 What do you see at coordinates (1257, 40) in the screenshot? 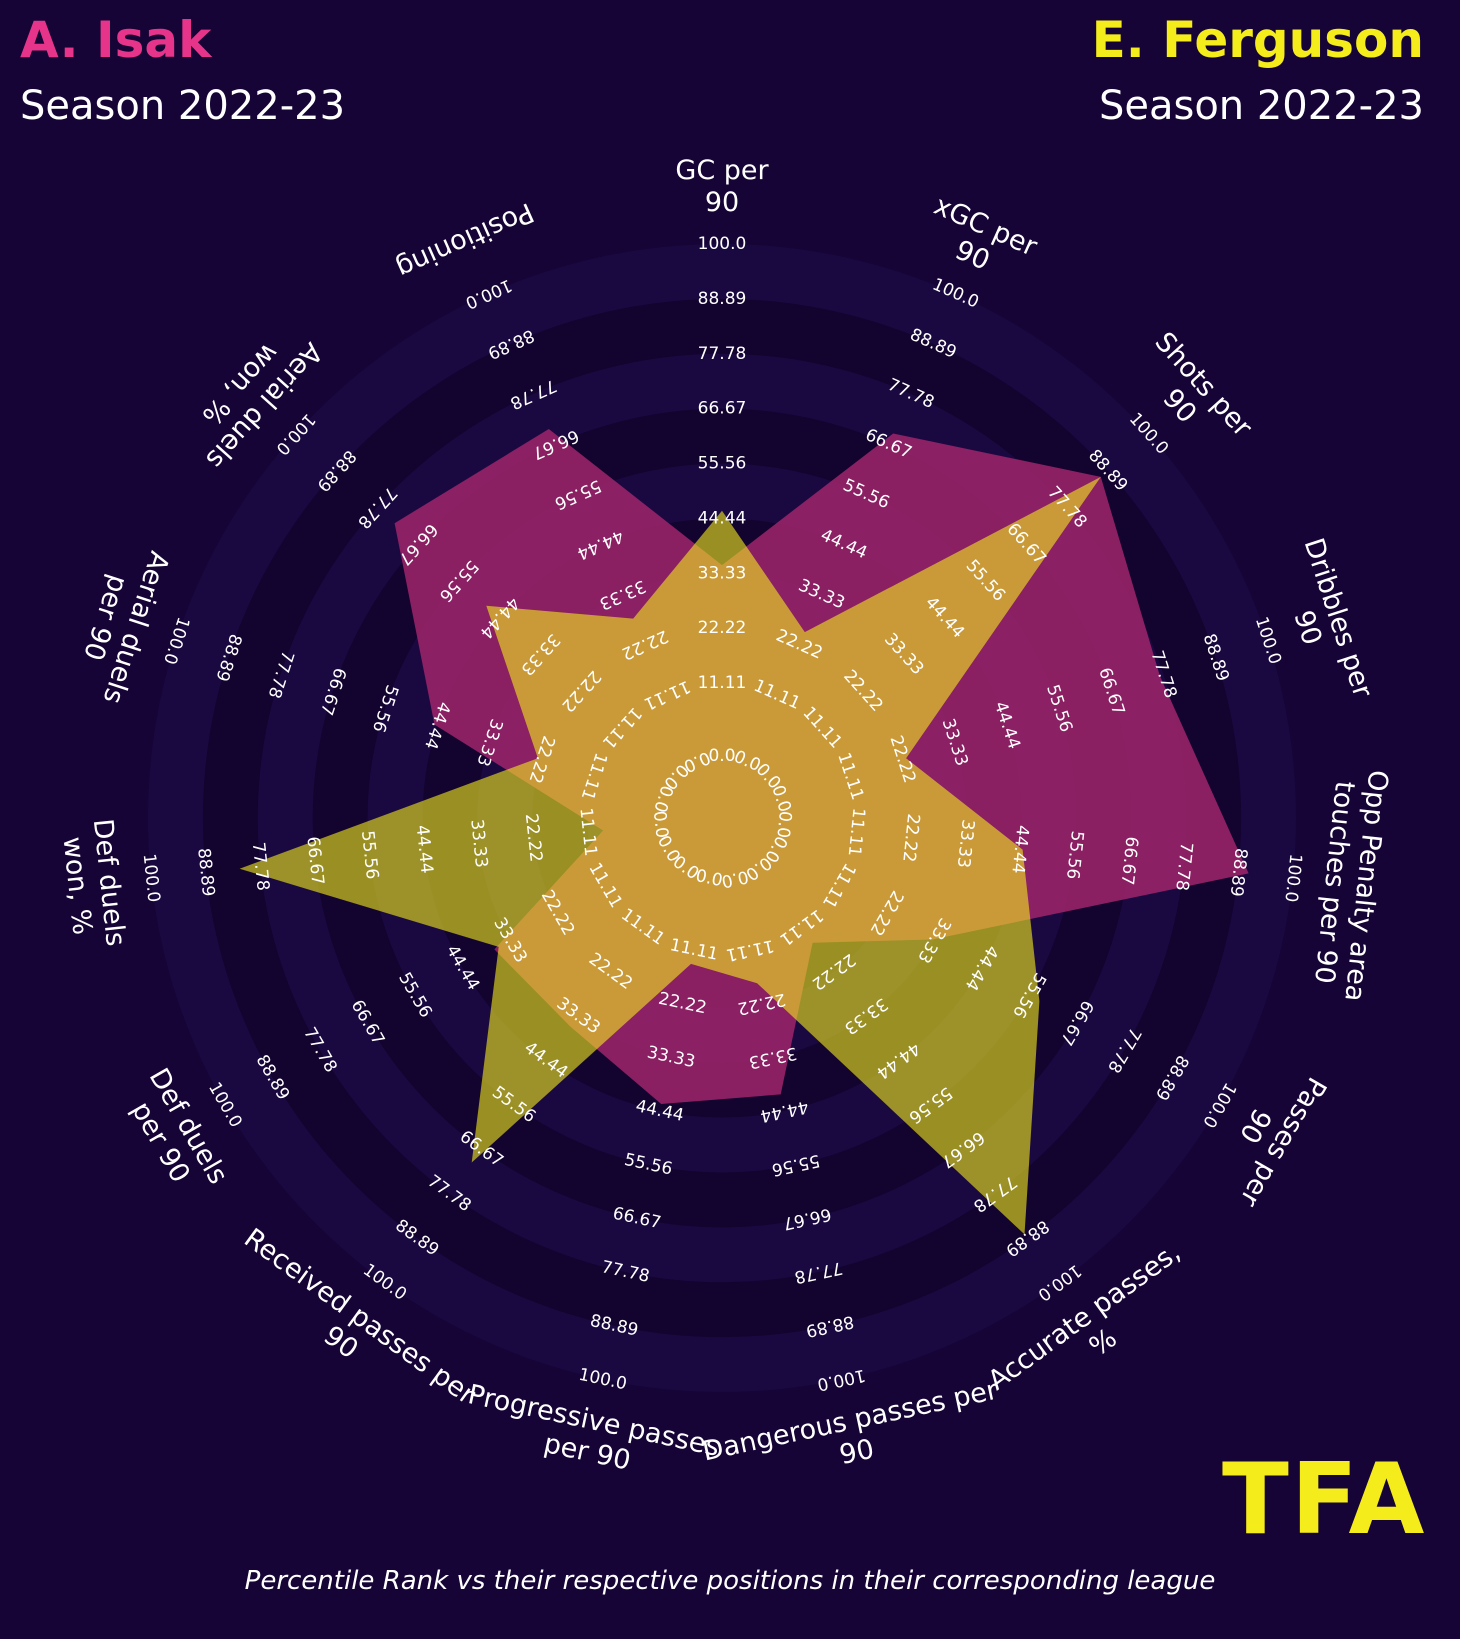
I see `player-b-name: E. Ferguson` at bounding box center [1257, 40].